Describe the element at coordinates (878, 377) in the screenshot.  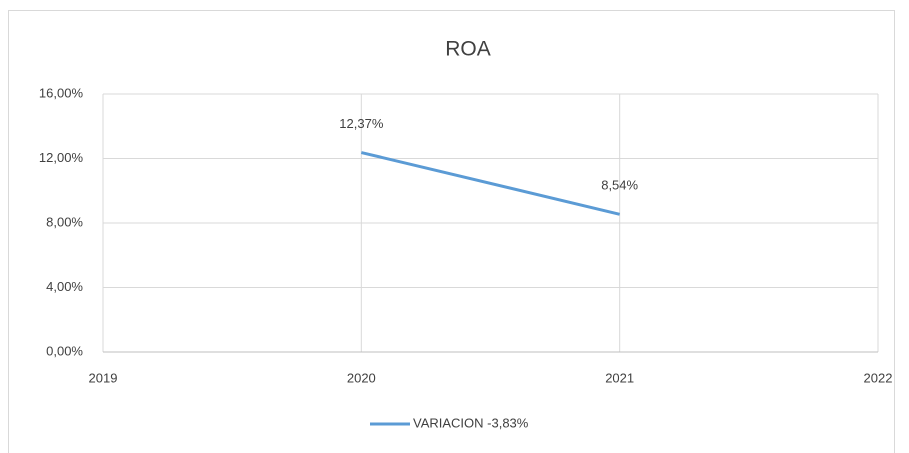
I see `x-tick-label: 2022` at that location.